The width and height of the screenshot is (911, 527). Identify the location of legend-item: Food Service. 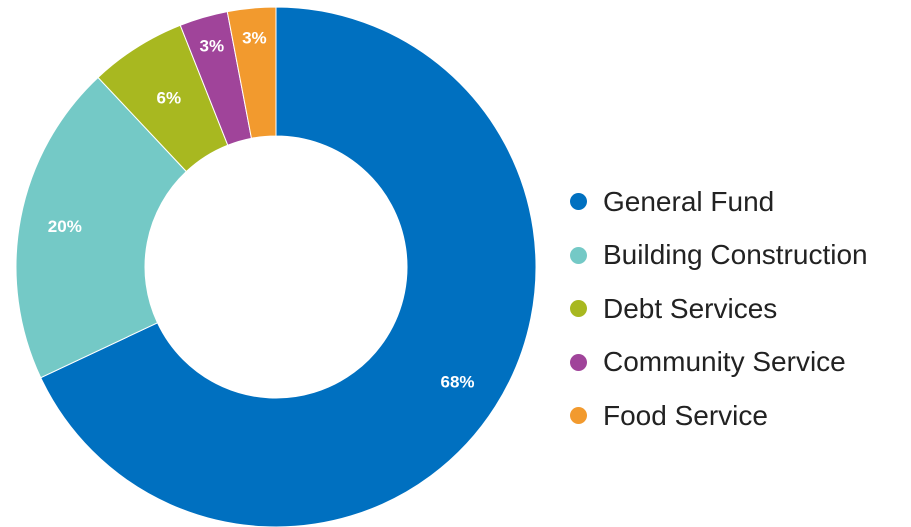
(719, 416).